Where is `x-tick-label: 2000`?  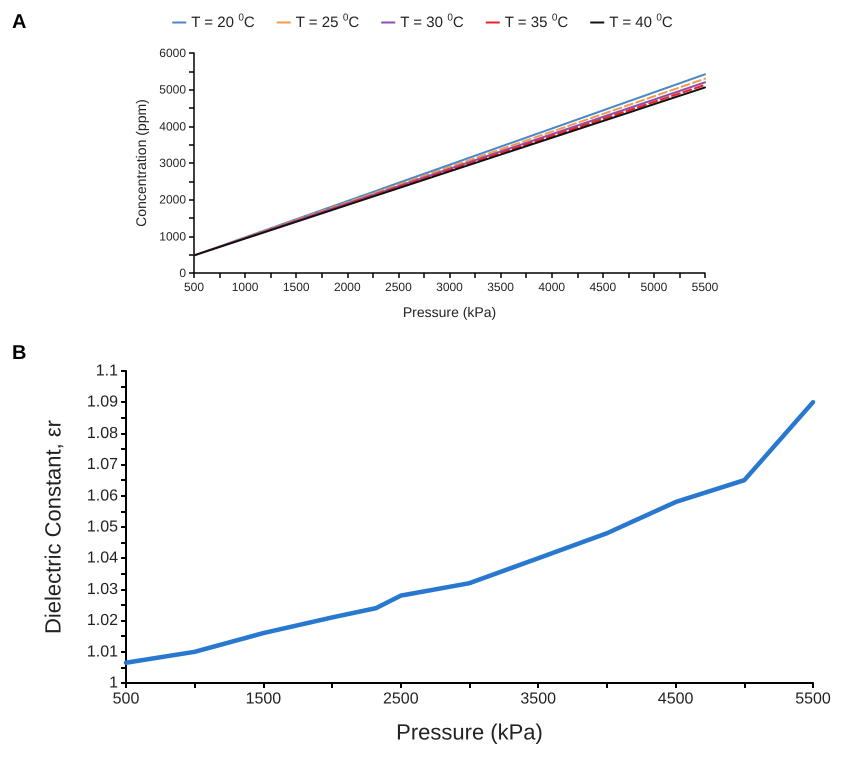 x-tick-label: 2000 is located at coordinates (347, 287).